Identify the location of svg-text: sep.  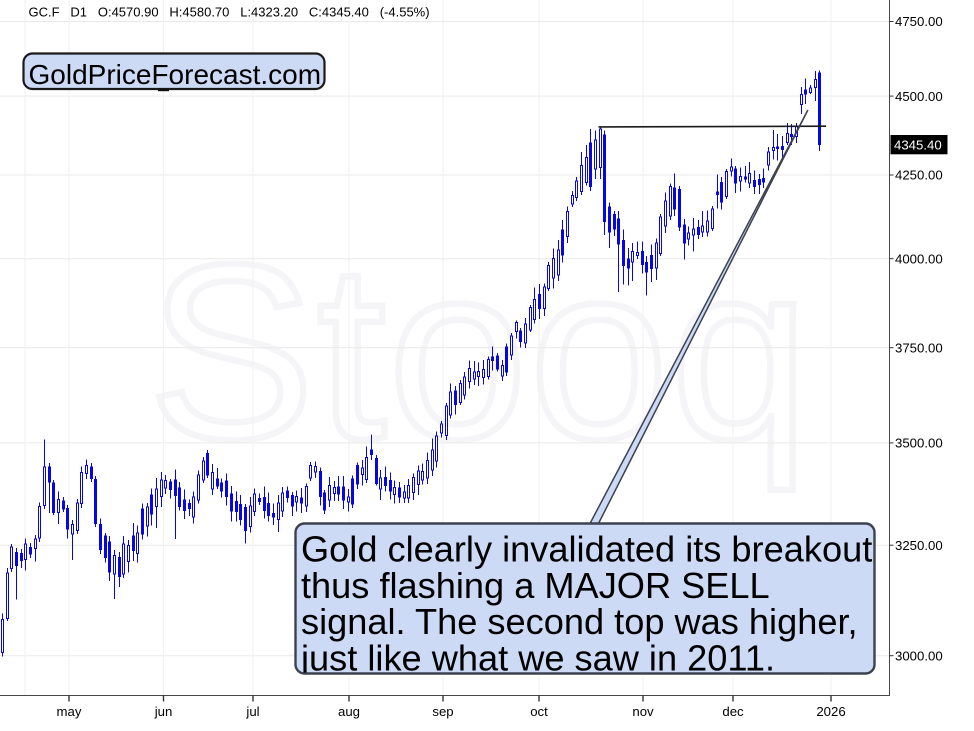
(442, 711).